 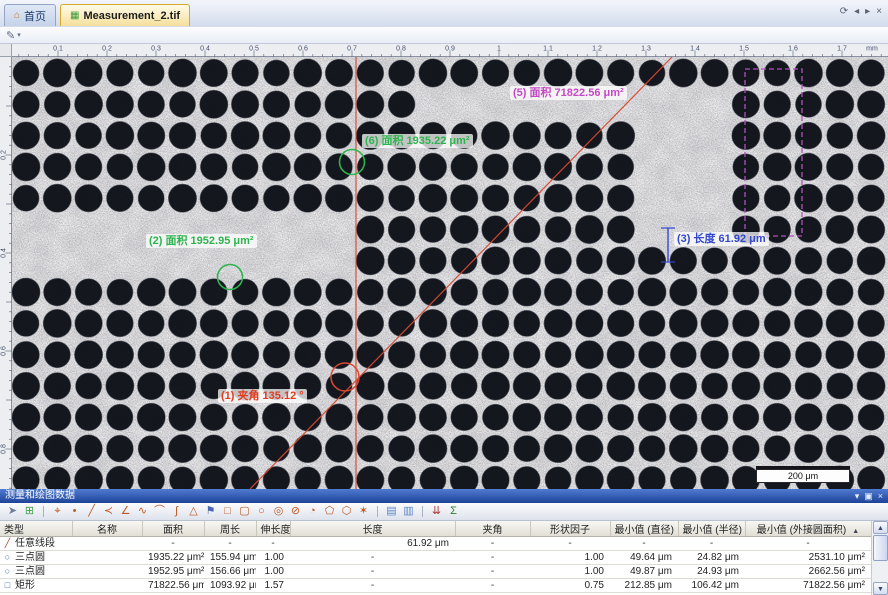 I want to click on svg-text: 0.4, so click(x=205, y=49).